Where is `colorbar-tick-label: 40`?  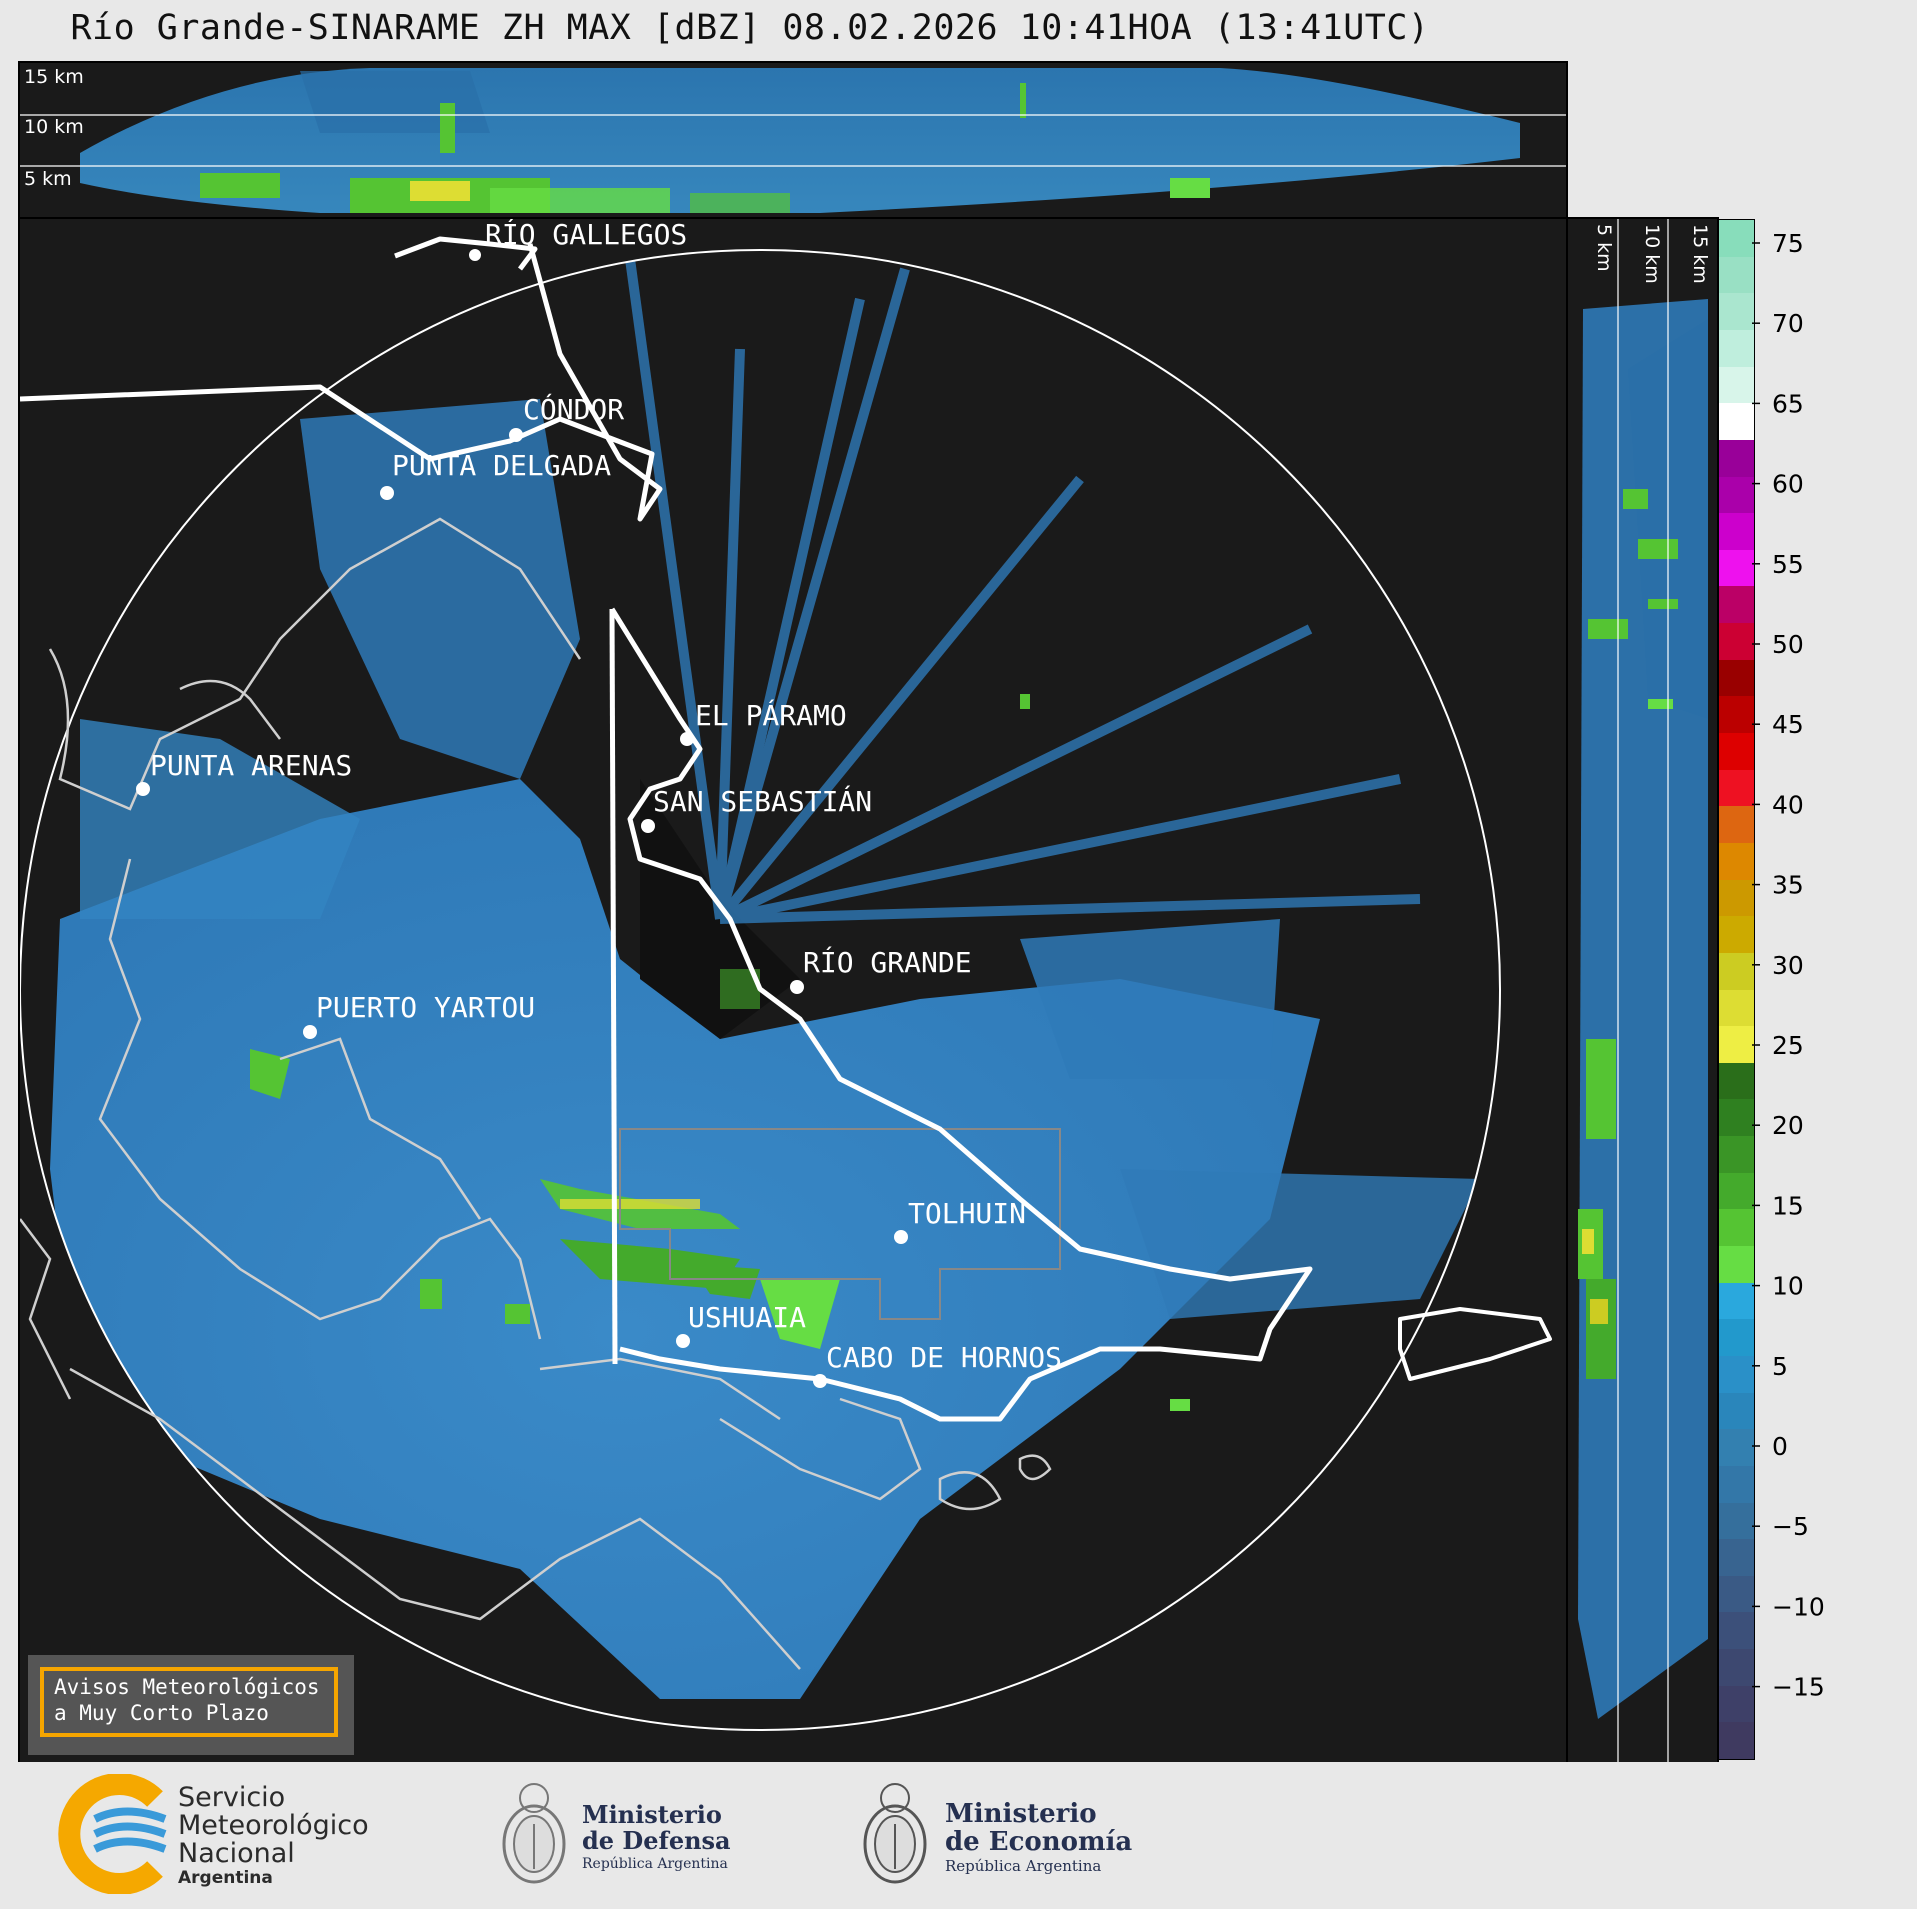
colorbar-tick-label: 40 is located at coordinates (1788, 804).